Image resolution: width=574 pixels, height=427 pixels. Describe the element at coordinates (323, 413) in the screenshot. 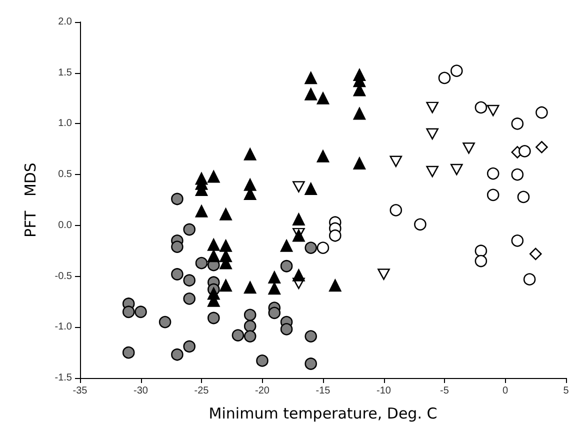

I see `x-axis-title: Minimum temperature, Deg. C` at that location.